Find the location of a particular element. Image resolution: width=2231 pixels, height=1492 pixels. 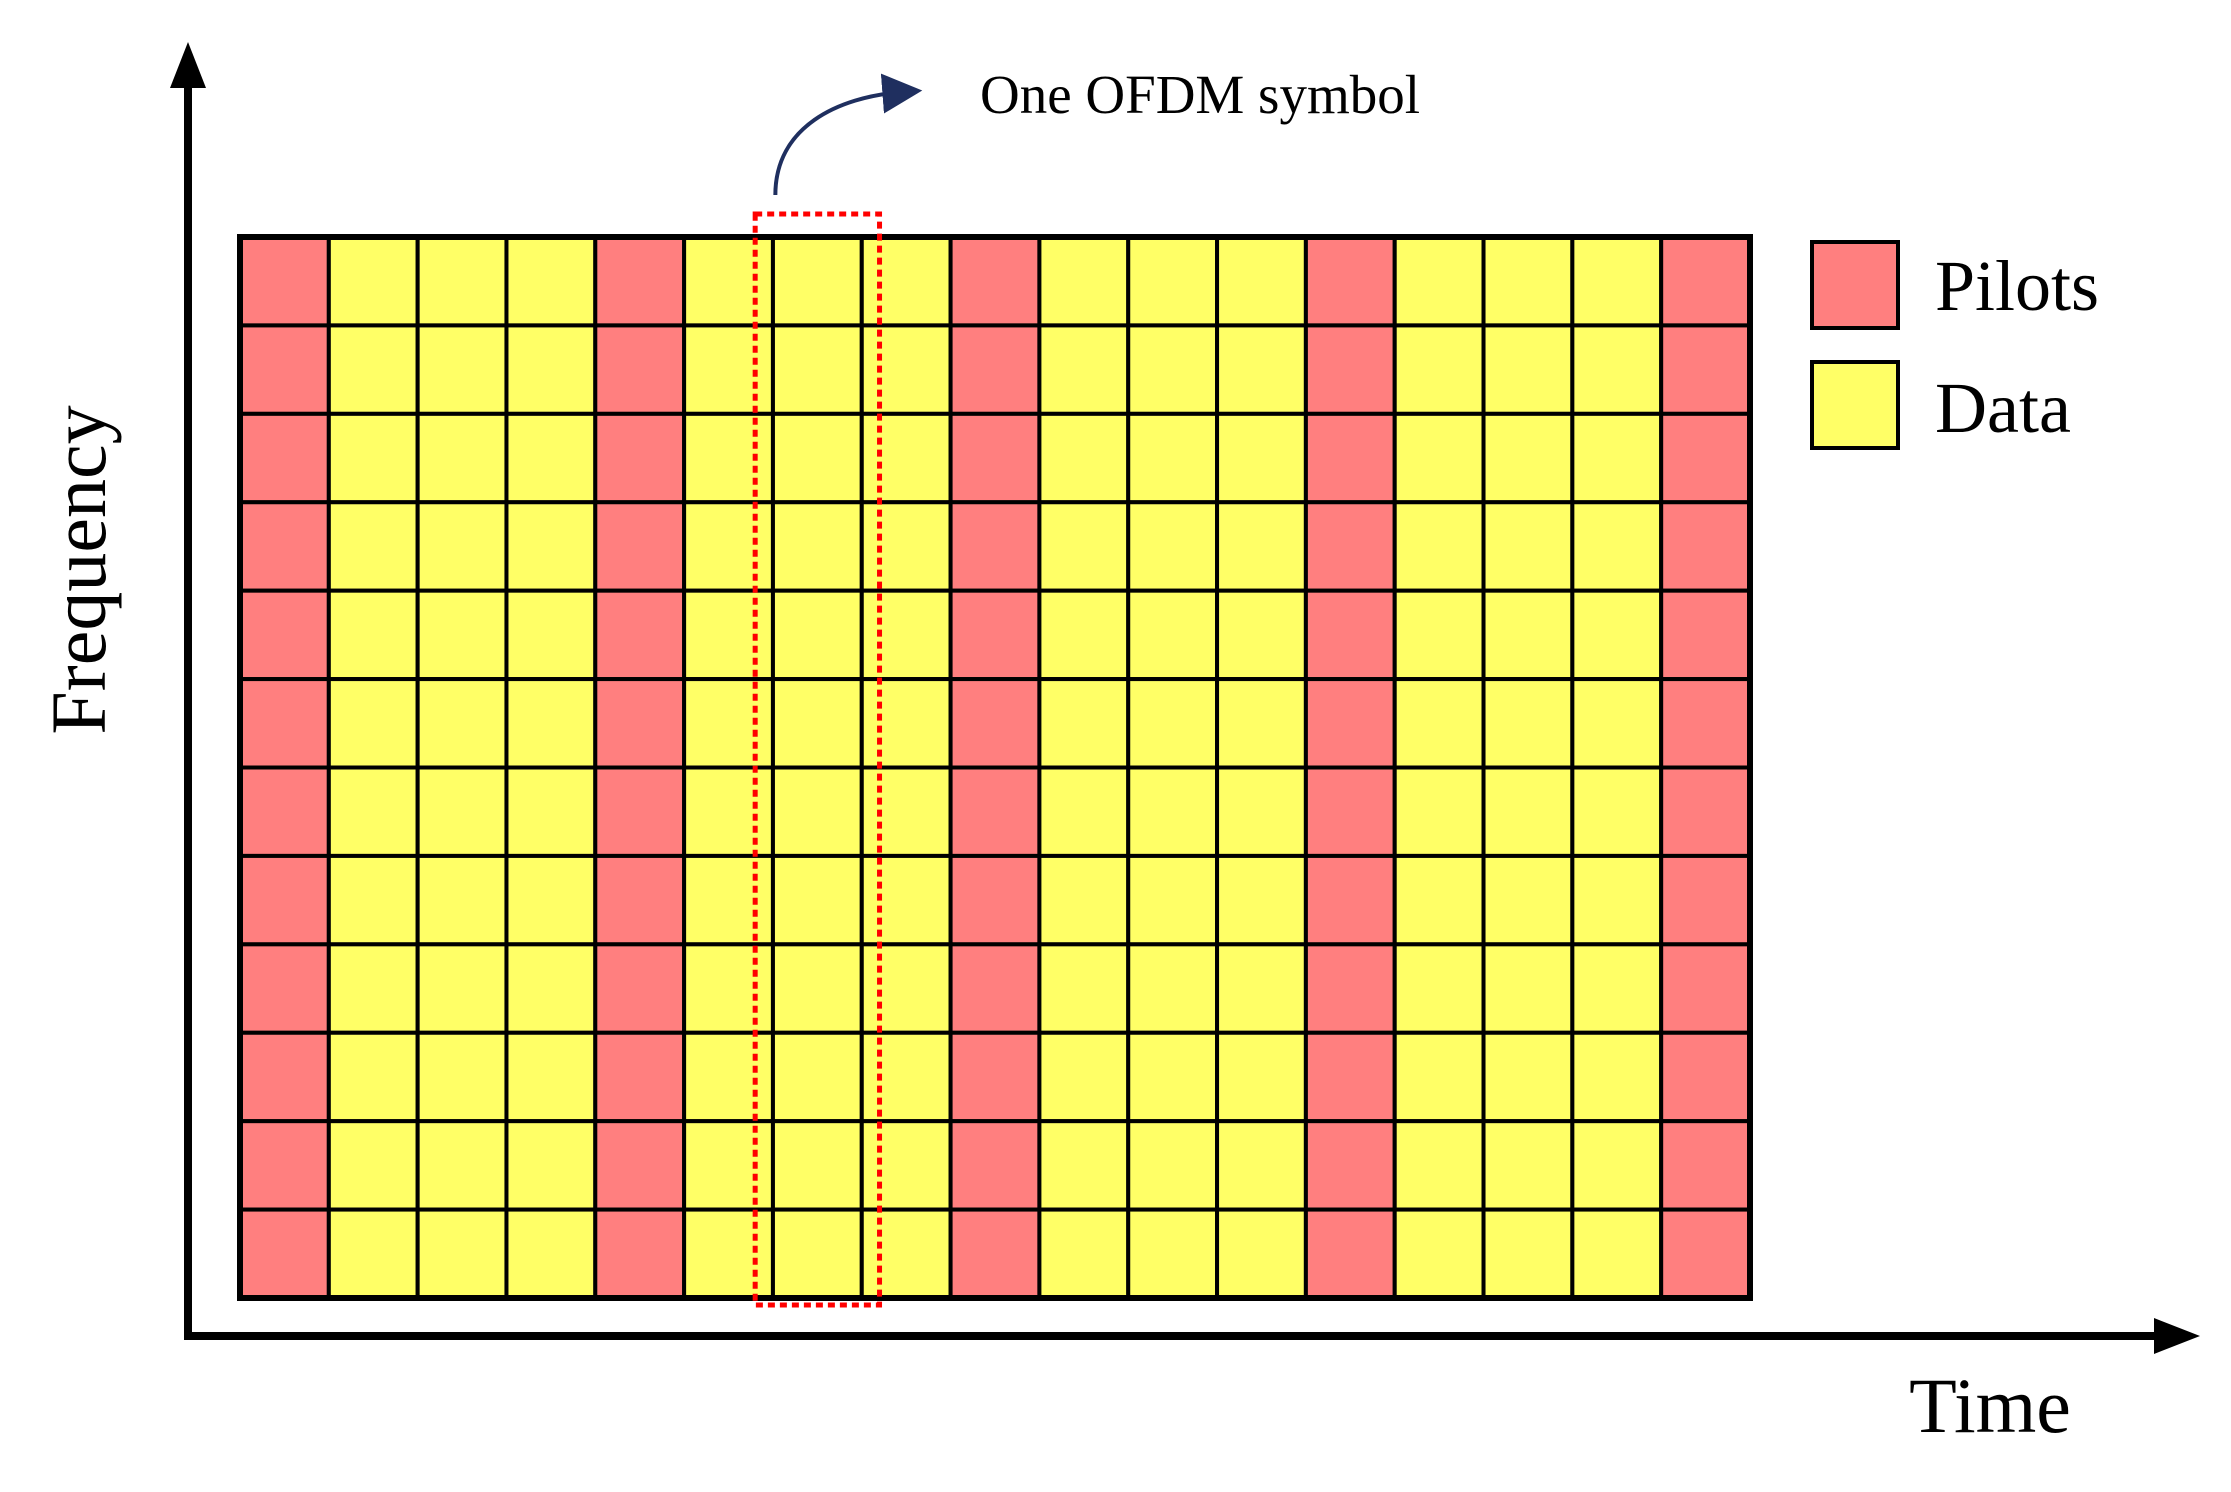

y-axis-arrowhead is located at coordinates (188, 65).